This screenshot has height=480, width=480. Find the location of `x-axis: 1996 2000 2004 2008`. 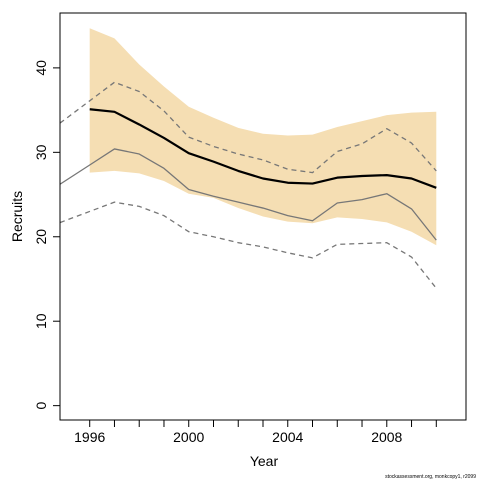

x-axis: 1996 2000 2004 2008 is located at coordinates (255, 432).